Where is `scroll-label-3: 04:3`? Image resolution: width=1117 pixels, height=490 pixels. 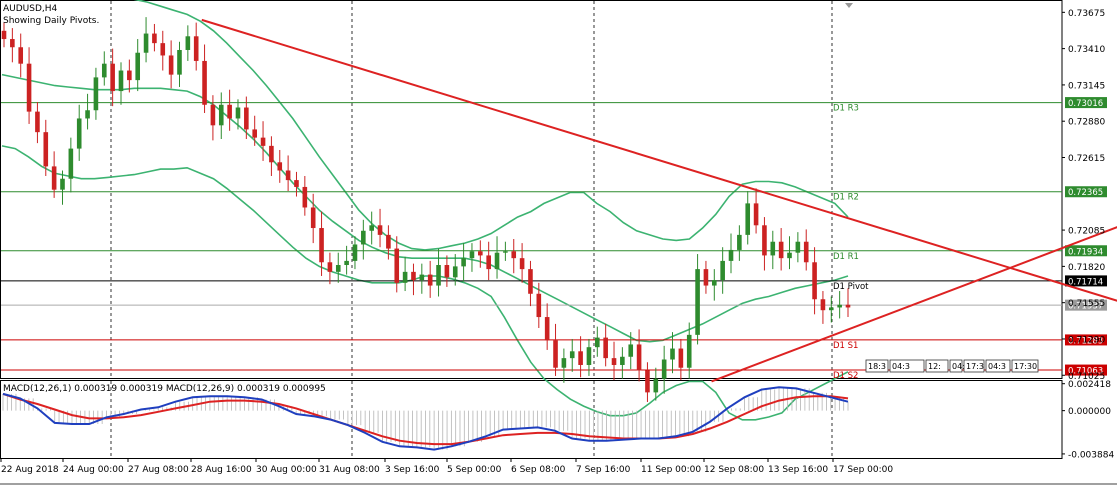
scroll-label-3: 04:3 is located at coordinates (961, 366).